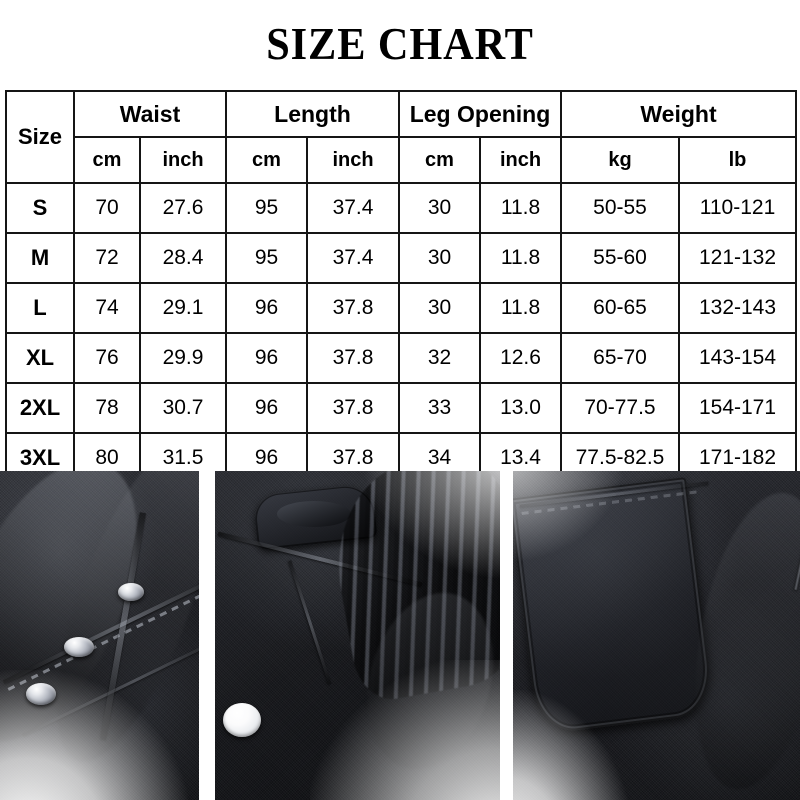 The width and height of the screenshot is (800, 800). Describe the element at coordinates (312, 114) in the screenshot. I see `header-length: Length` at that location.